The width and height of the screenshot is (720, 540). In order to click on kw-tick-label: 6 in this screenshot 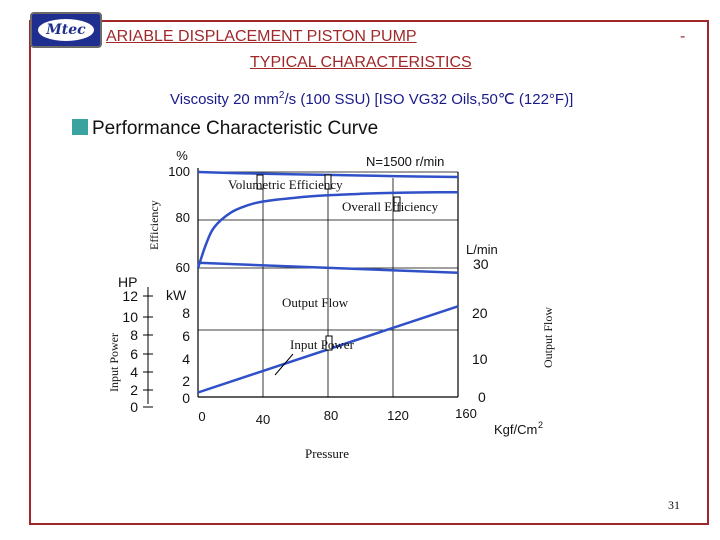, I will do `click(186, 336)`.